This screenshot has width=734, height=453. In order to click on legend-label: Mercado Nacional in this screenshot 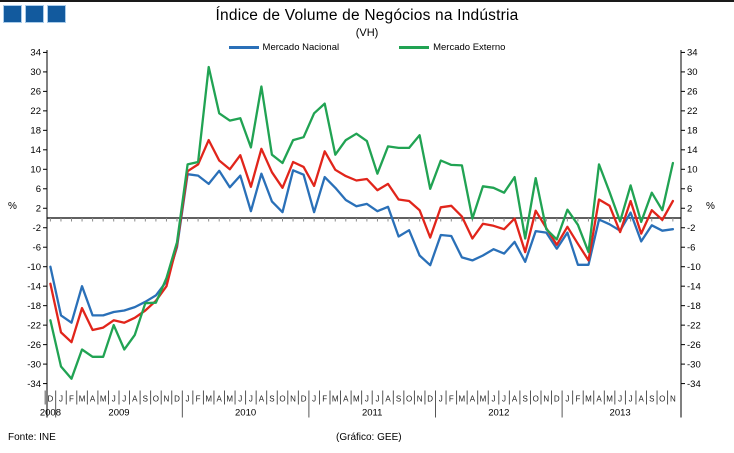, I will do `click(301, 47)`.